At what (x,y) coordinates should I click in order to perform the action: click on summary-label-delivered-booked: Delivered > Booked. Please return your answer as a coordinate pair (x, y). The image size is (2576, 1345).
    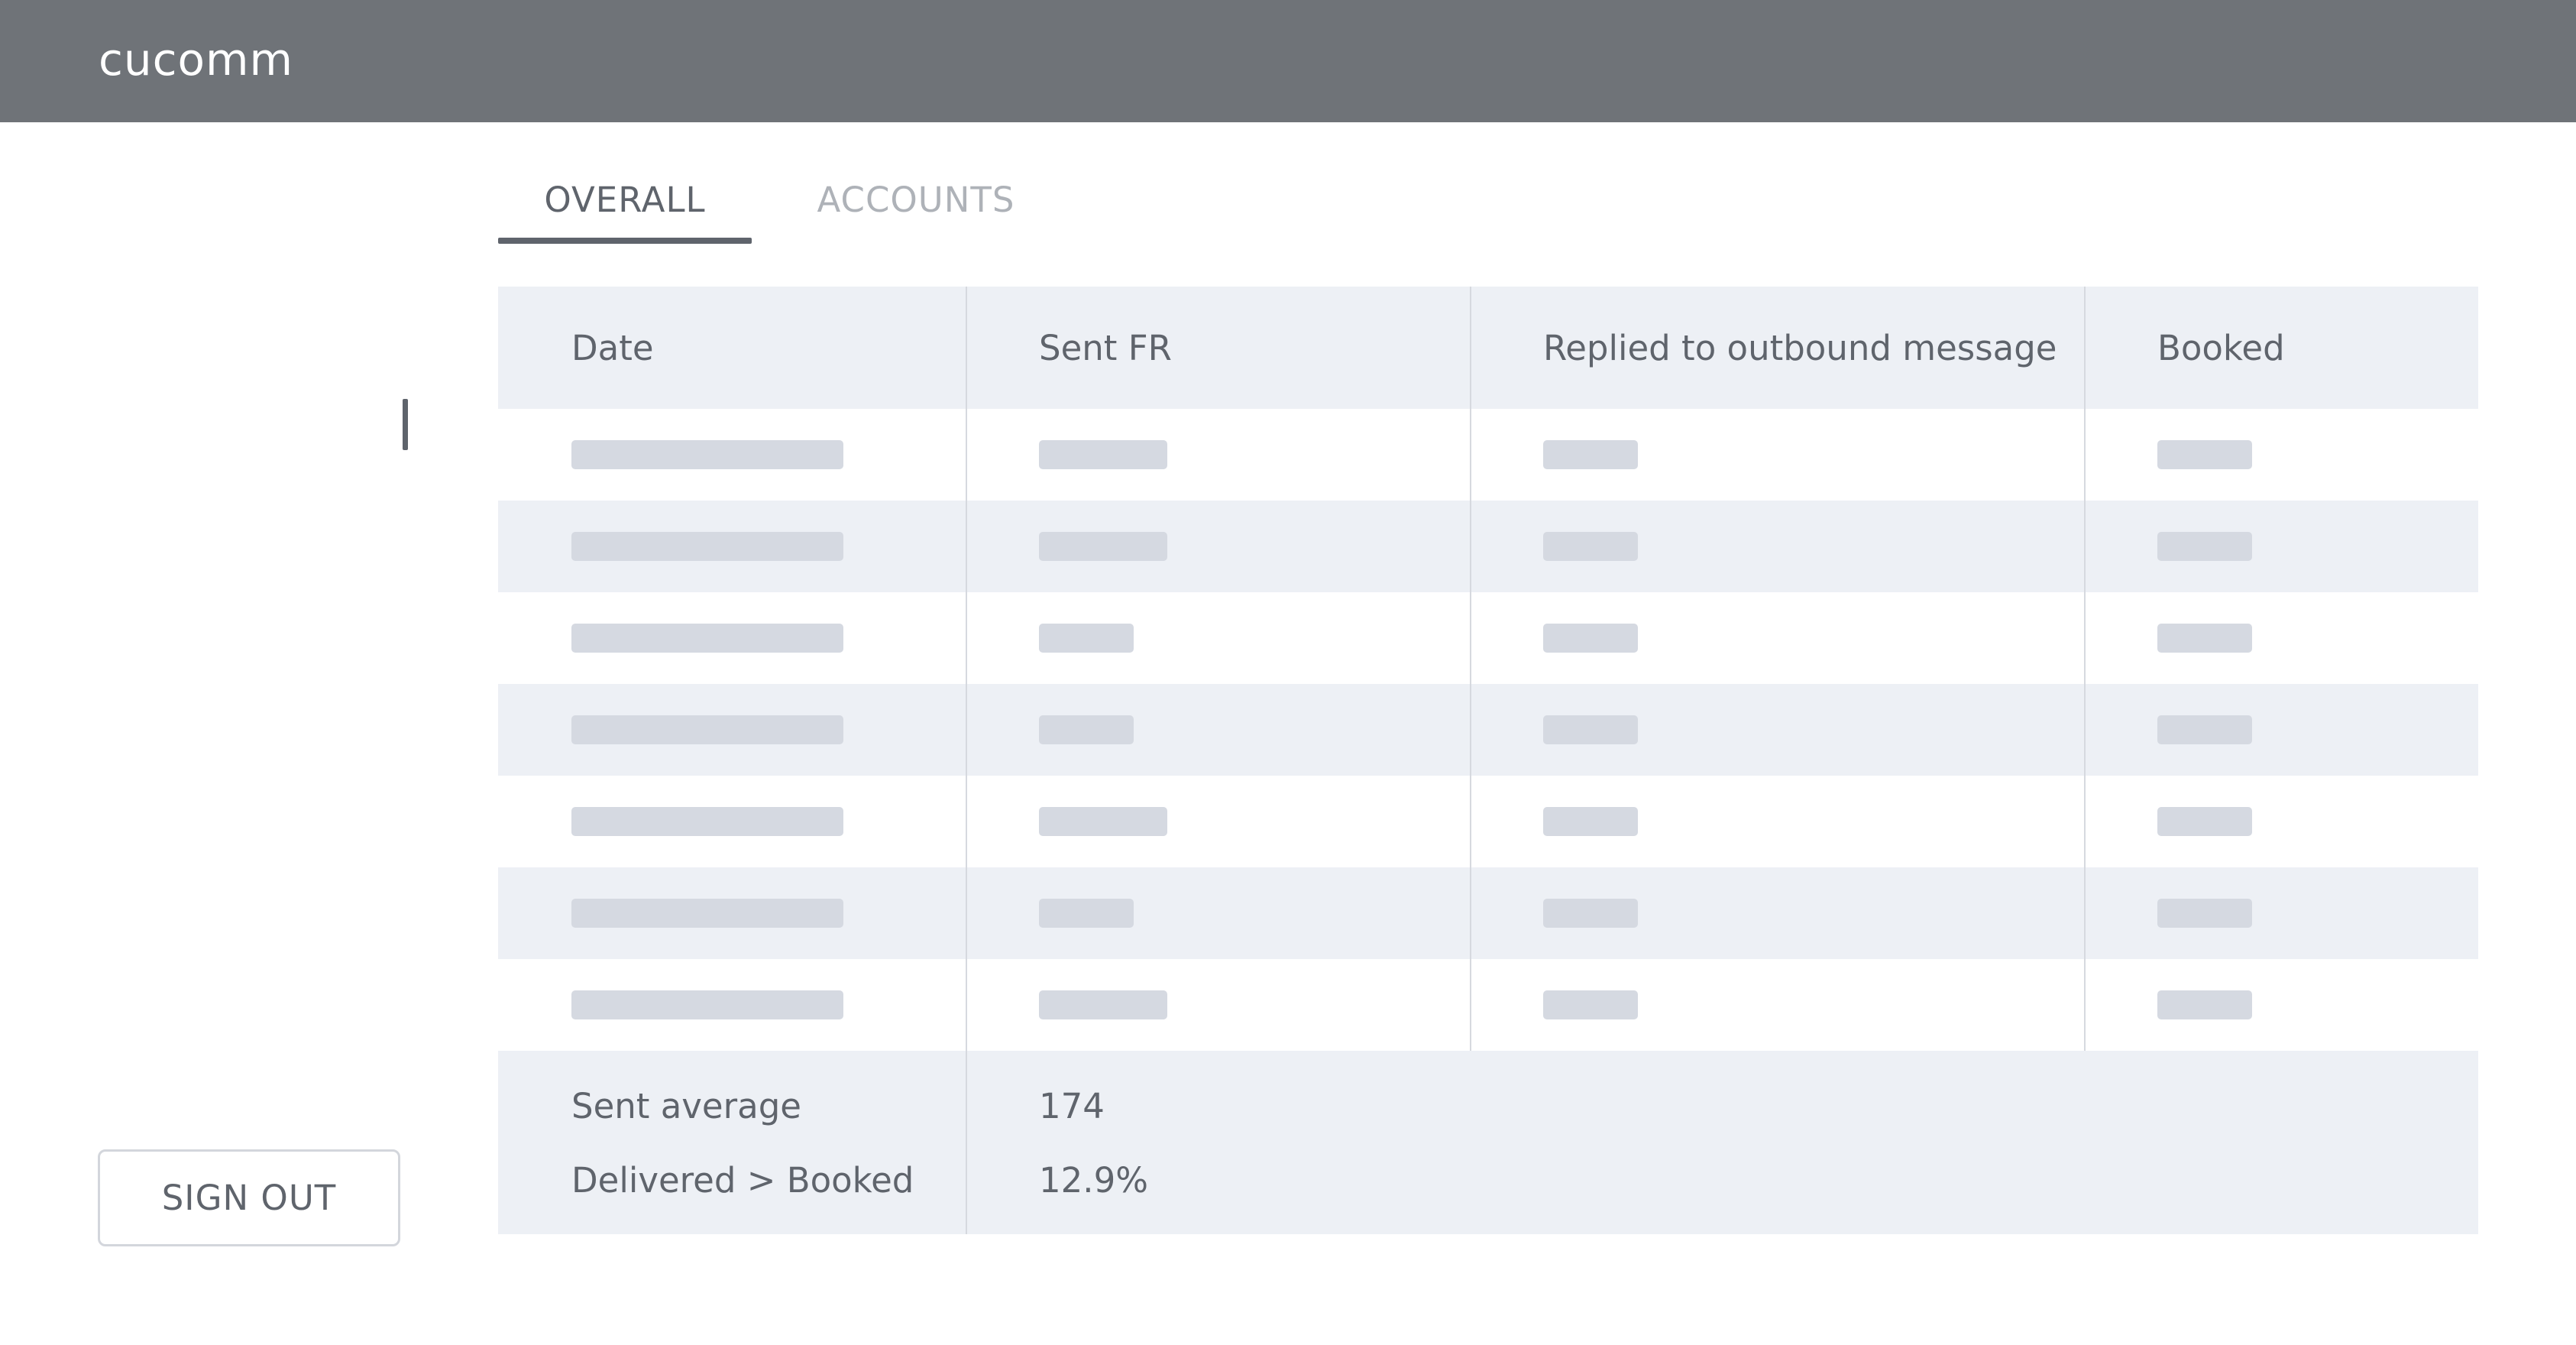
    Looking at the image, I should click on (742, 1180).